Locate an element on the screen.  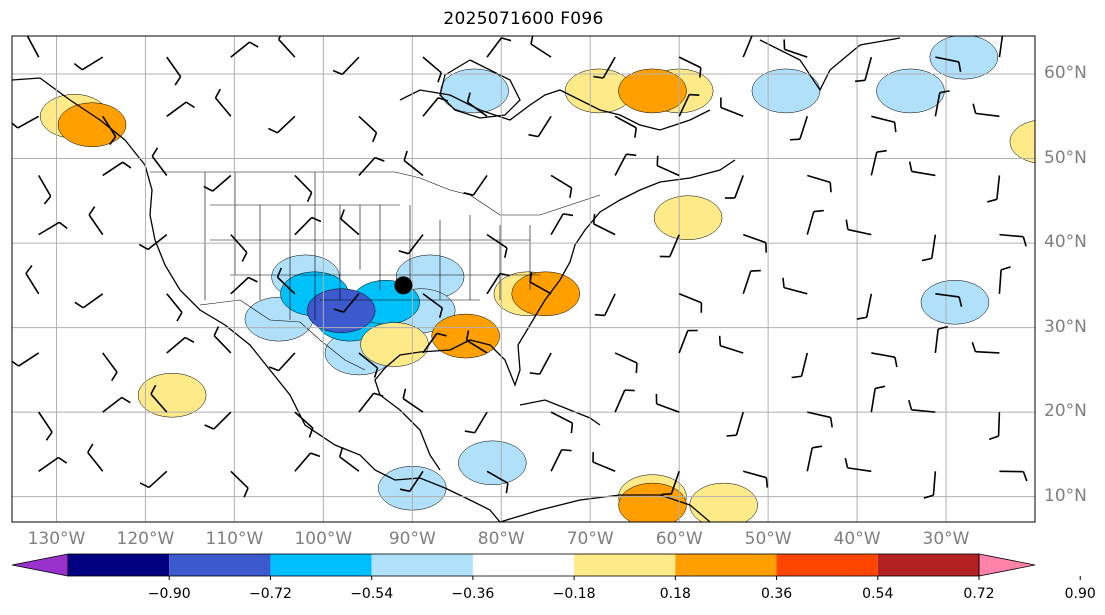
colorbar-upper-extension is located at coordinates (1007, 565).